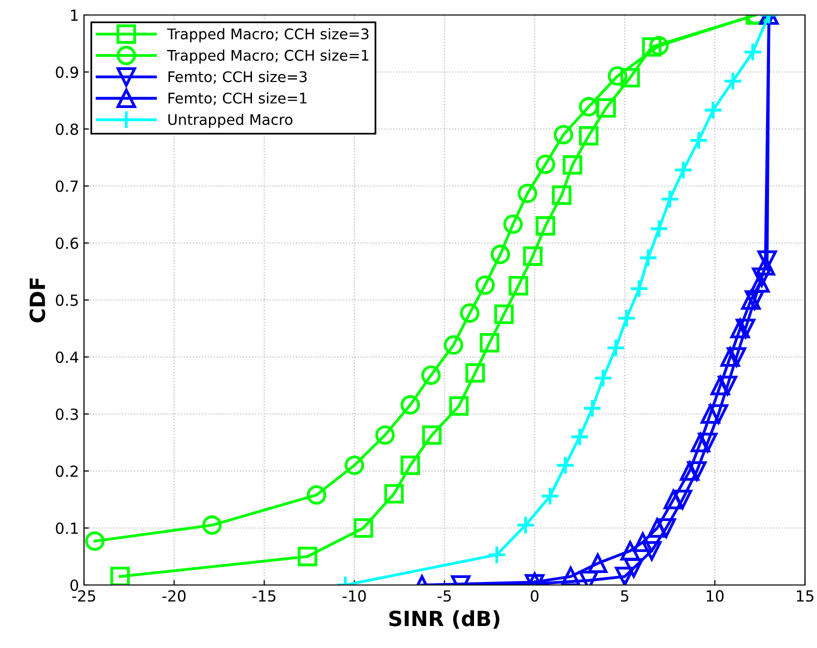 This screenshot has width=817, height=648. What do you see at coordinates (264, 596) in the screenshot?
I see `x-tick-label: -15` at bounding box center [264, 596].